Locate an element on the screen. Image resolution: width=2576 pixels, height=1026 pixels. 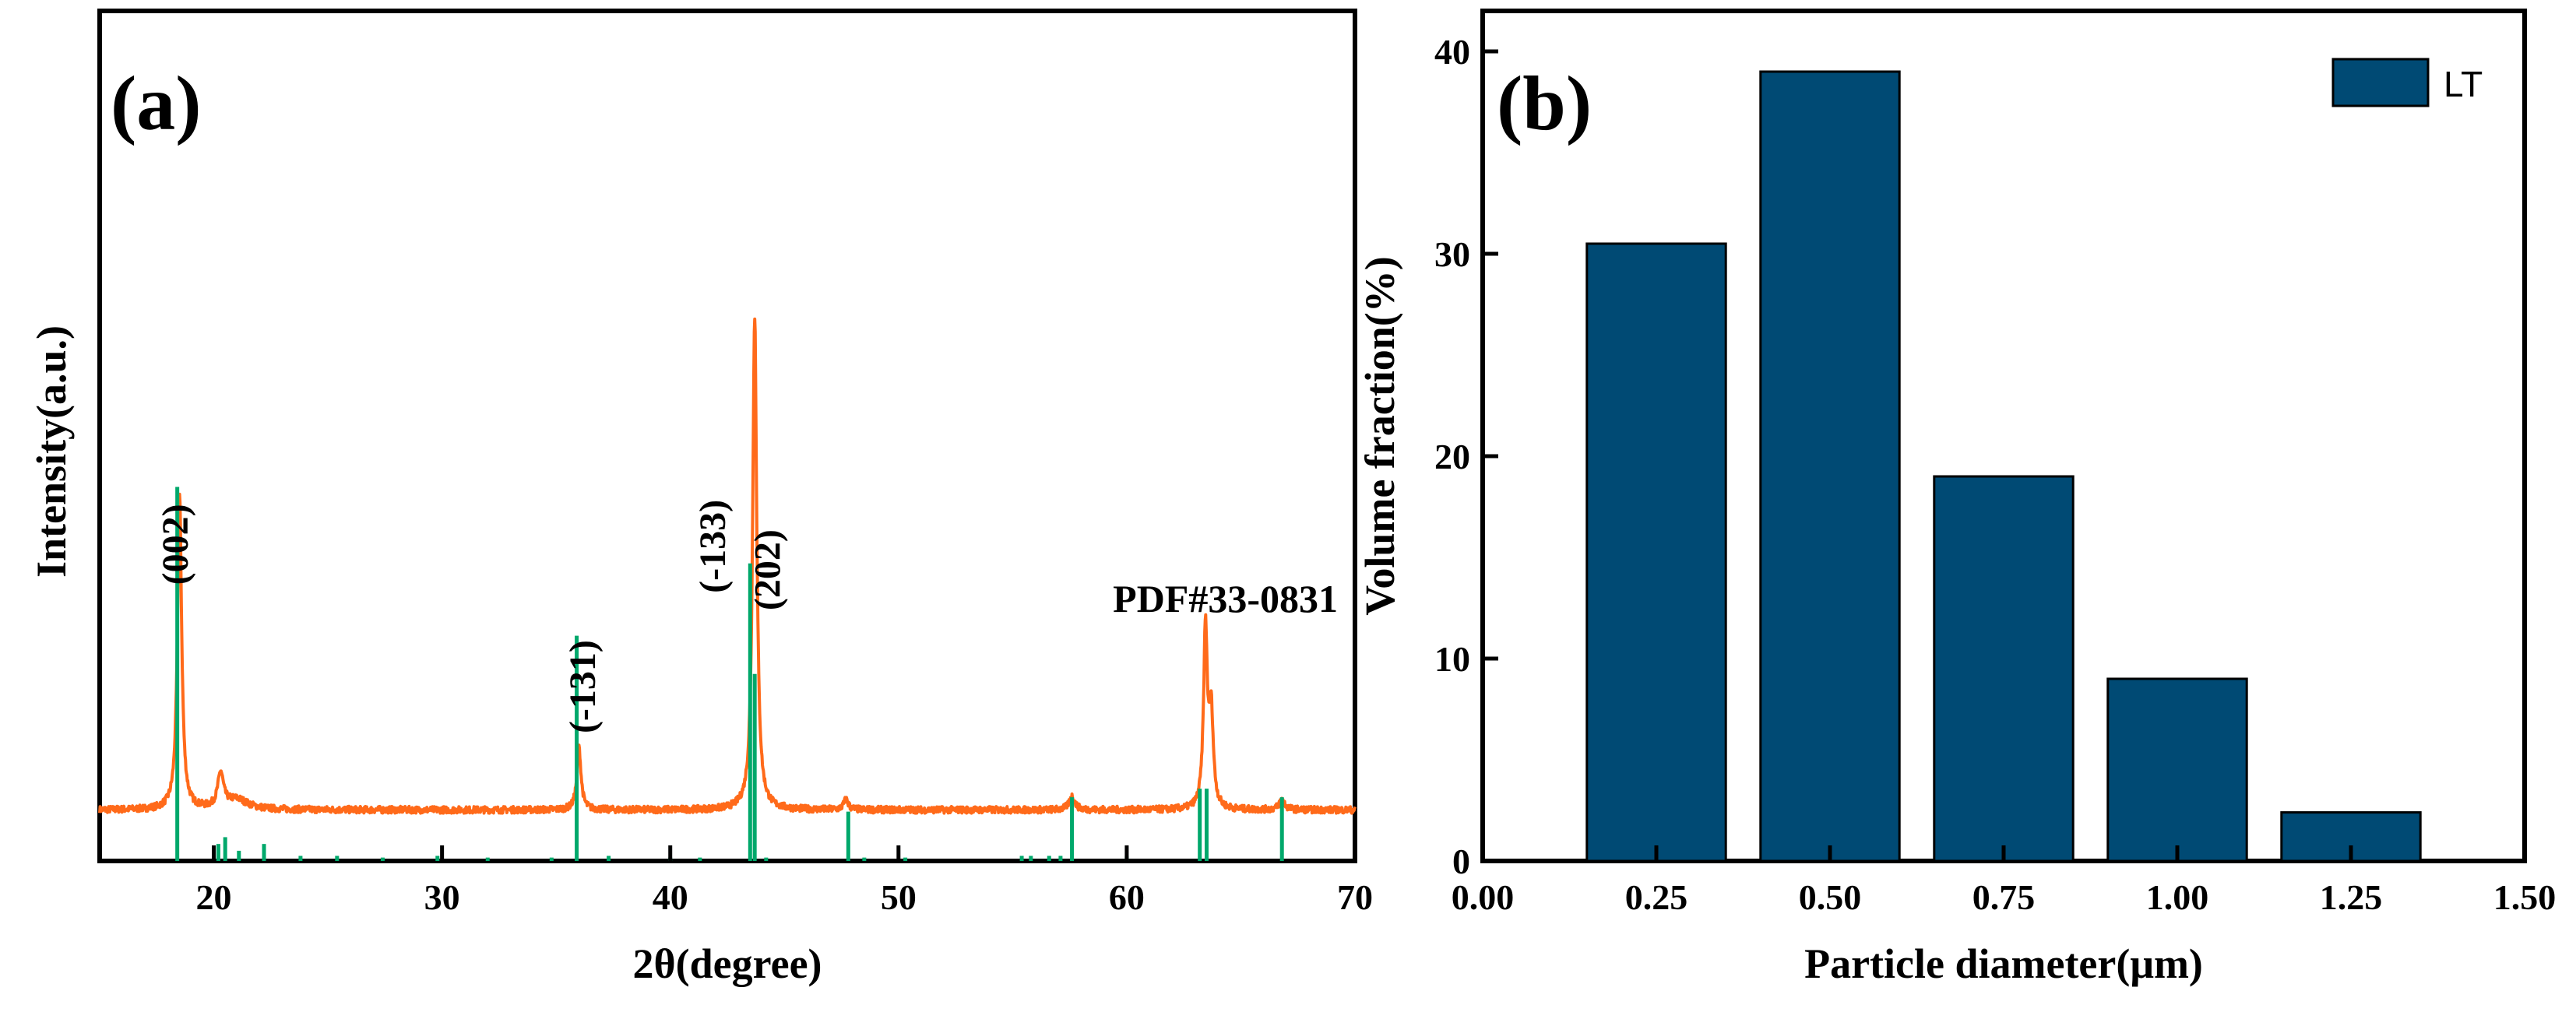
legend: LT is located at coordinates (2407, 83).